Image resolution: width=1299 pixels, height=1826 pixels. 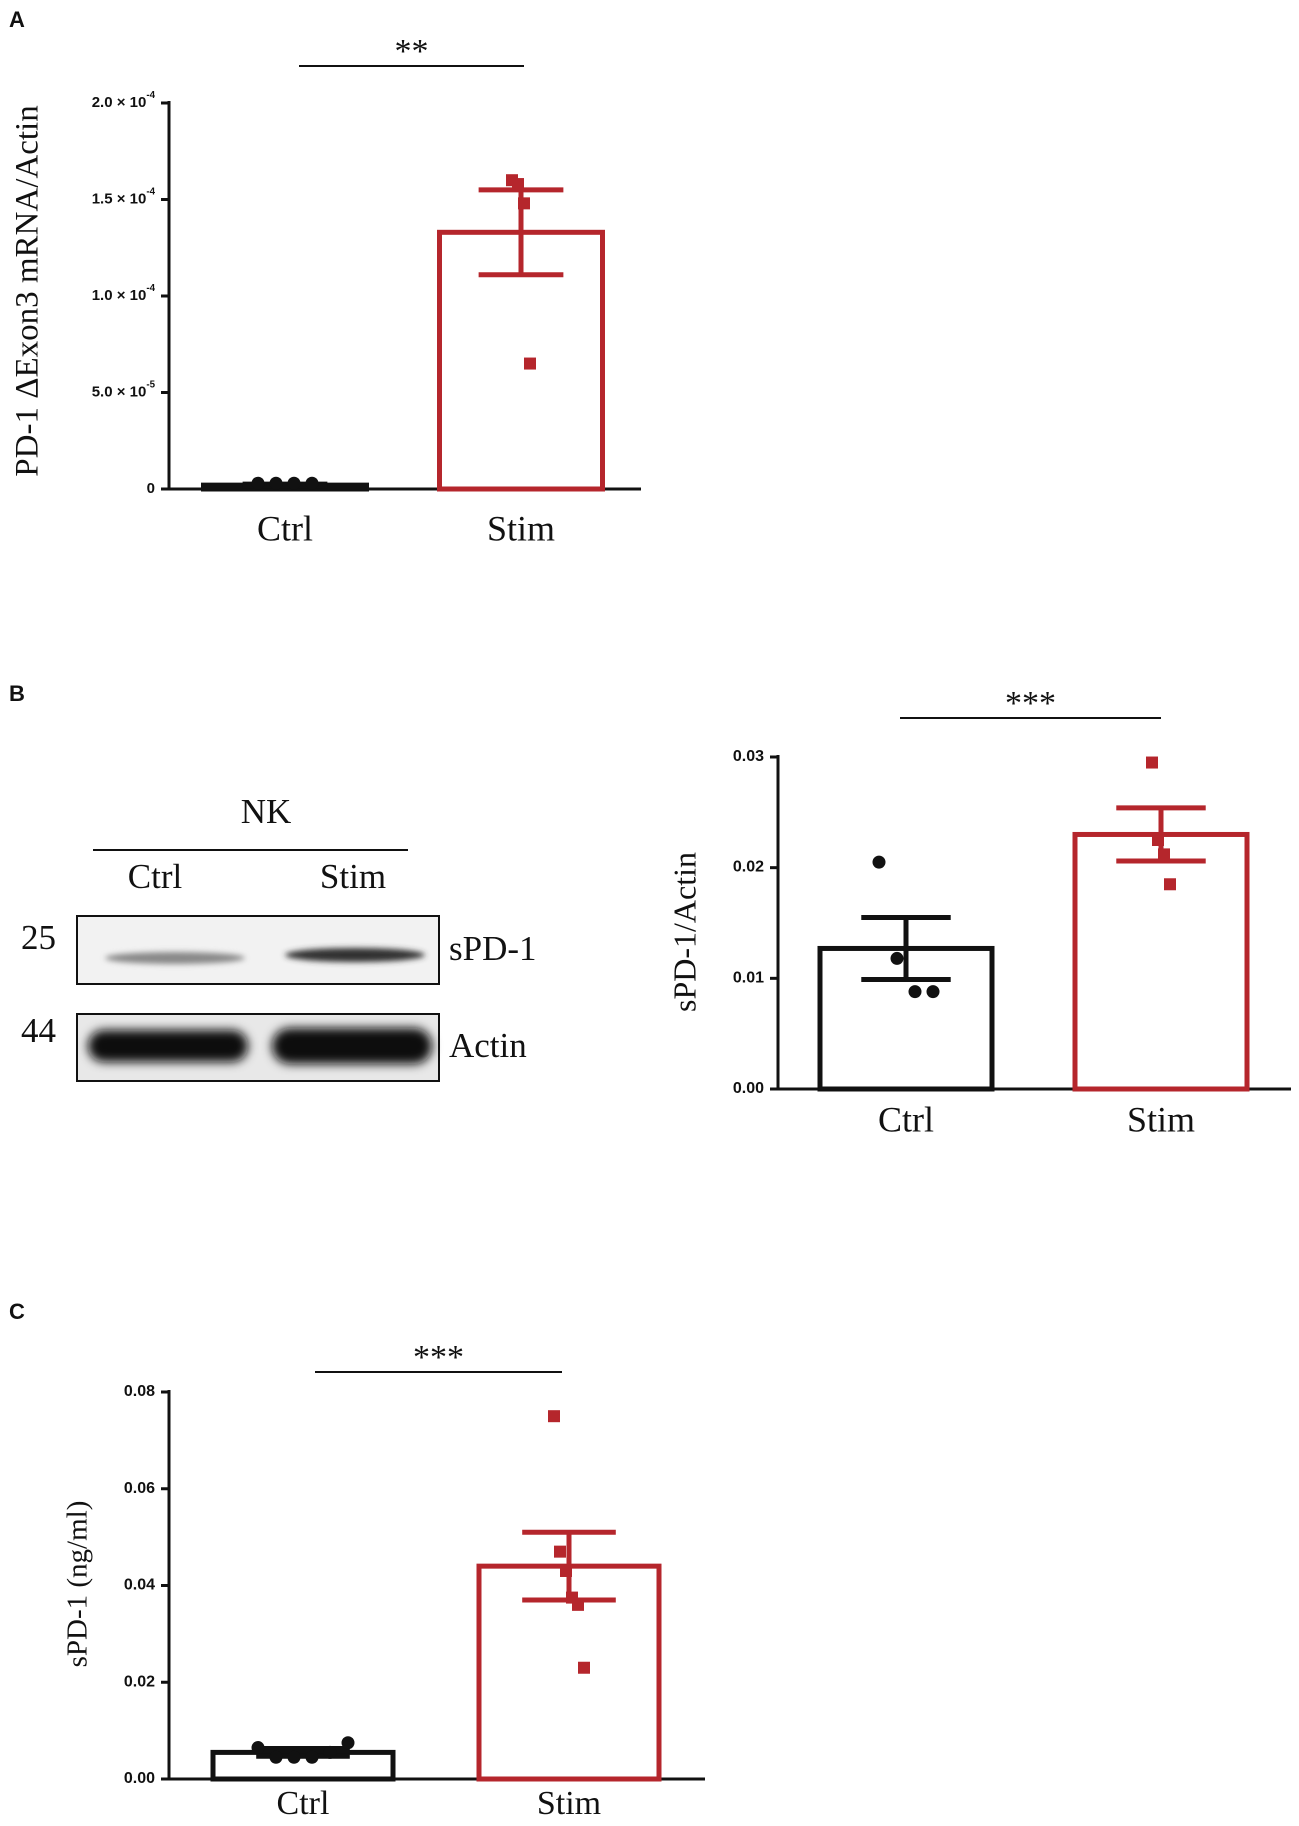 I want to click on significance-label: **, so click(x=412, y=51).